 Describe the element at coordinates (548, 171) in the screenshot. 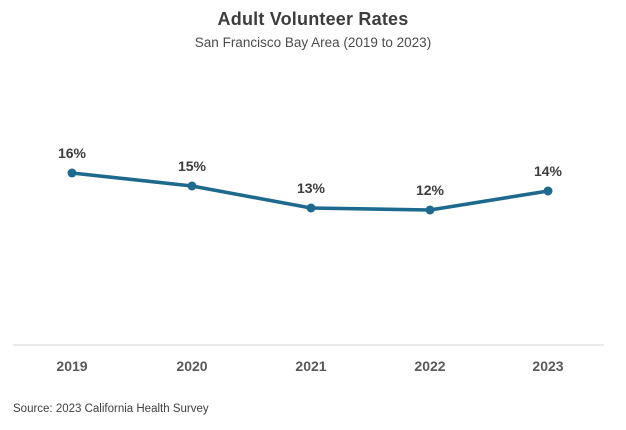

I see `data-point-label: 14%` at that location.